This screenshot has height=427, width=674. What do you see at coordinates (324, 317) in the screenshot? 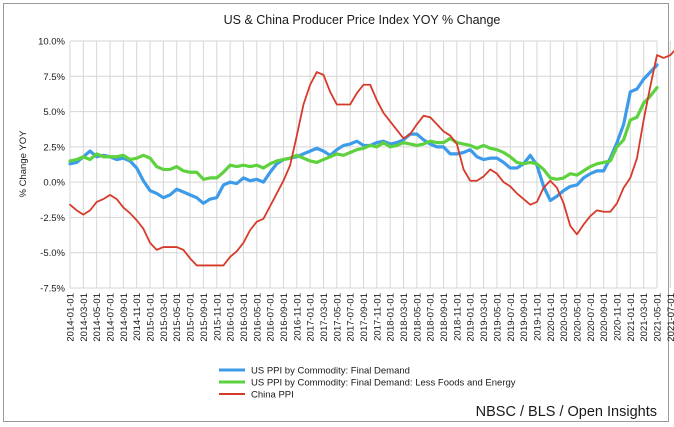
I see `x-tick-label: 2017-03-01` at bounding box center [324, 317].